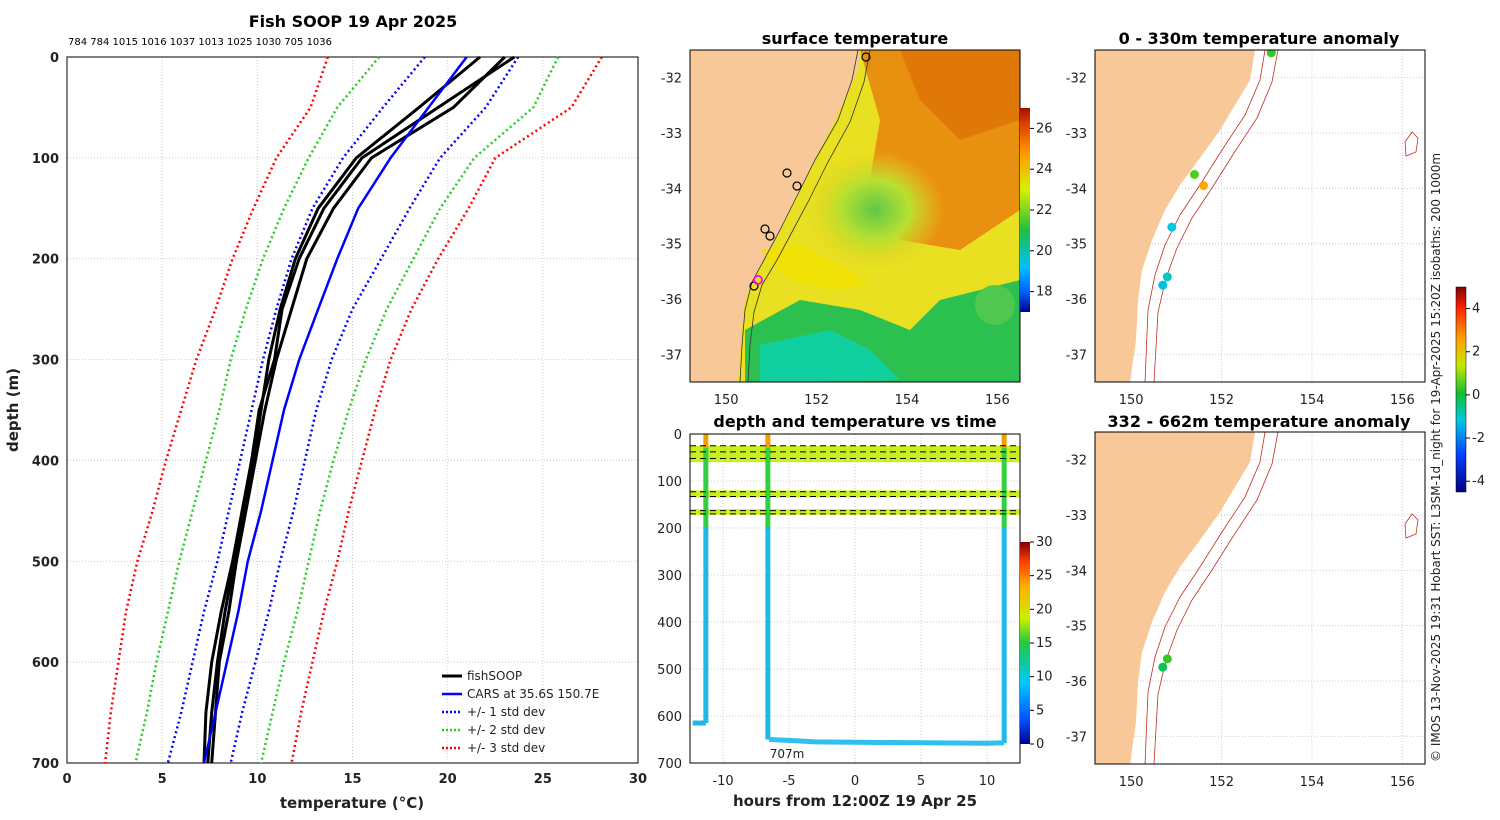 The image size is (1500, 820). What do you see at coordinates (1040, 710) in the screenshot?
I see `dt-cb-tick-5: 5` at bounding box center [1040, 710].